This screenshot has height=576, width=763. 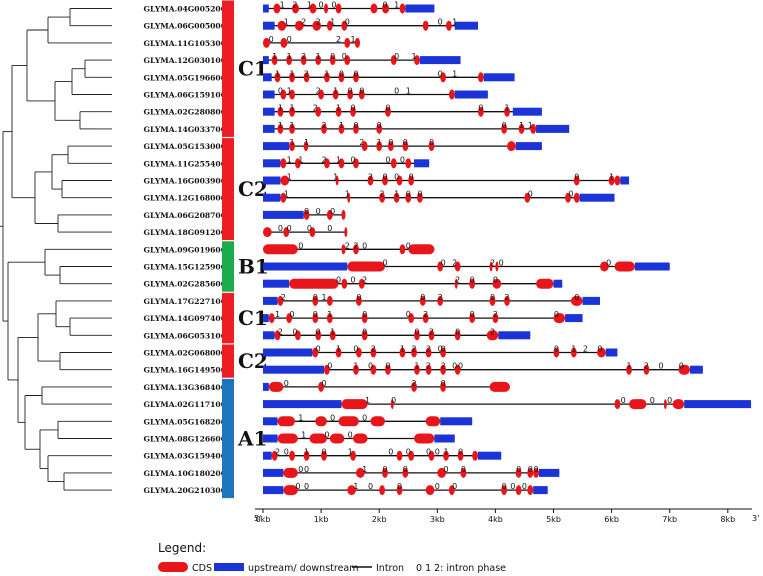 What do you see at coordinates (440, 351) in the screenshot?
I see `gene-structure-row: 0 1 0 2 1 2 2 00 0 1 2 0` at bounding box center [440, 351].